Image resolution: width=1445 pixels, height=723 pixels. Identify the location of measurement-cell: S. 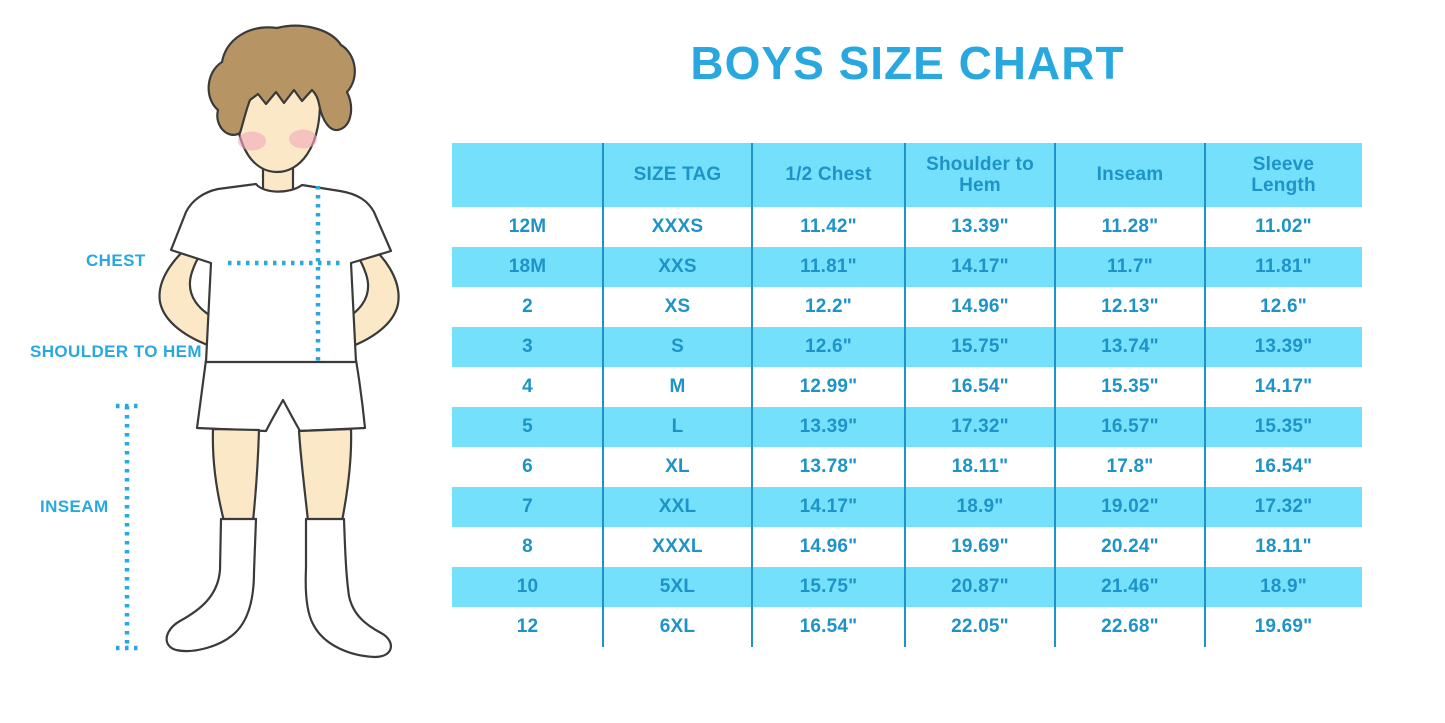
(677, 347).